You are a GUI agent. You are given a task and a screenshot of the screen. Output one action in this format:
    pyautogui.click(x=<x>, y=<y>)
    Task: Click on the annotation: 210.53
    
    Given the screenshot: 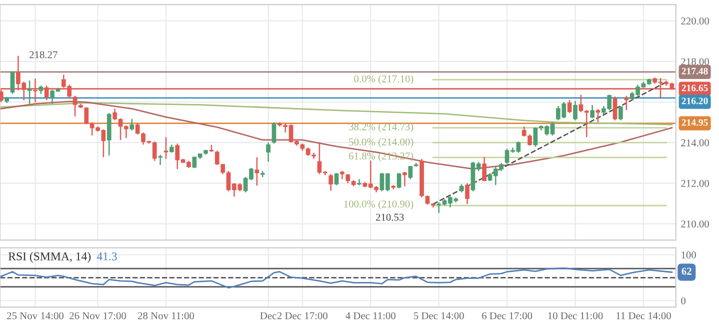 What is the action you would take?
    pyautogui.click(x=390, y=217)
    